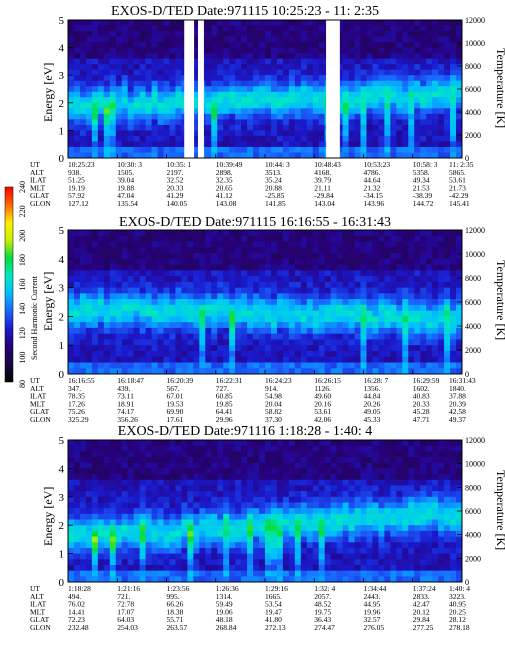 The image size is (505, 649). I want to click on table-cell: 41.12, so click(224, 195).